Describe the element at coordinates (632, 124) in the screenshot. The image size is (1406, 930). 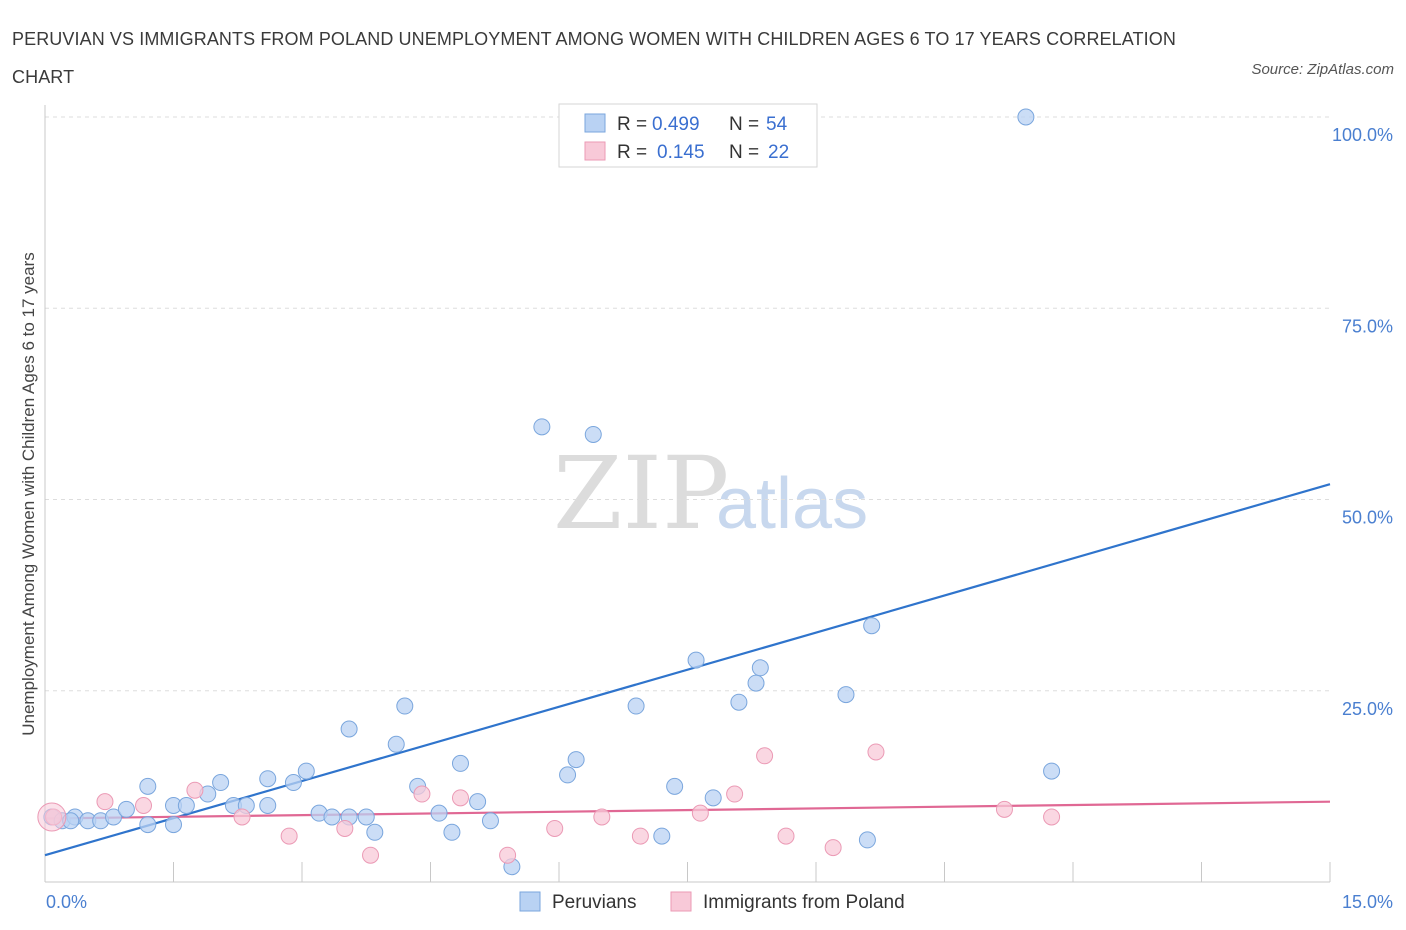
I see `legend-r-label-1: R =` at that location.